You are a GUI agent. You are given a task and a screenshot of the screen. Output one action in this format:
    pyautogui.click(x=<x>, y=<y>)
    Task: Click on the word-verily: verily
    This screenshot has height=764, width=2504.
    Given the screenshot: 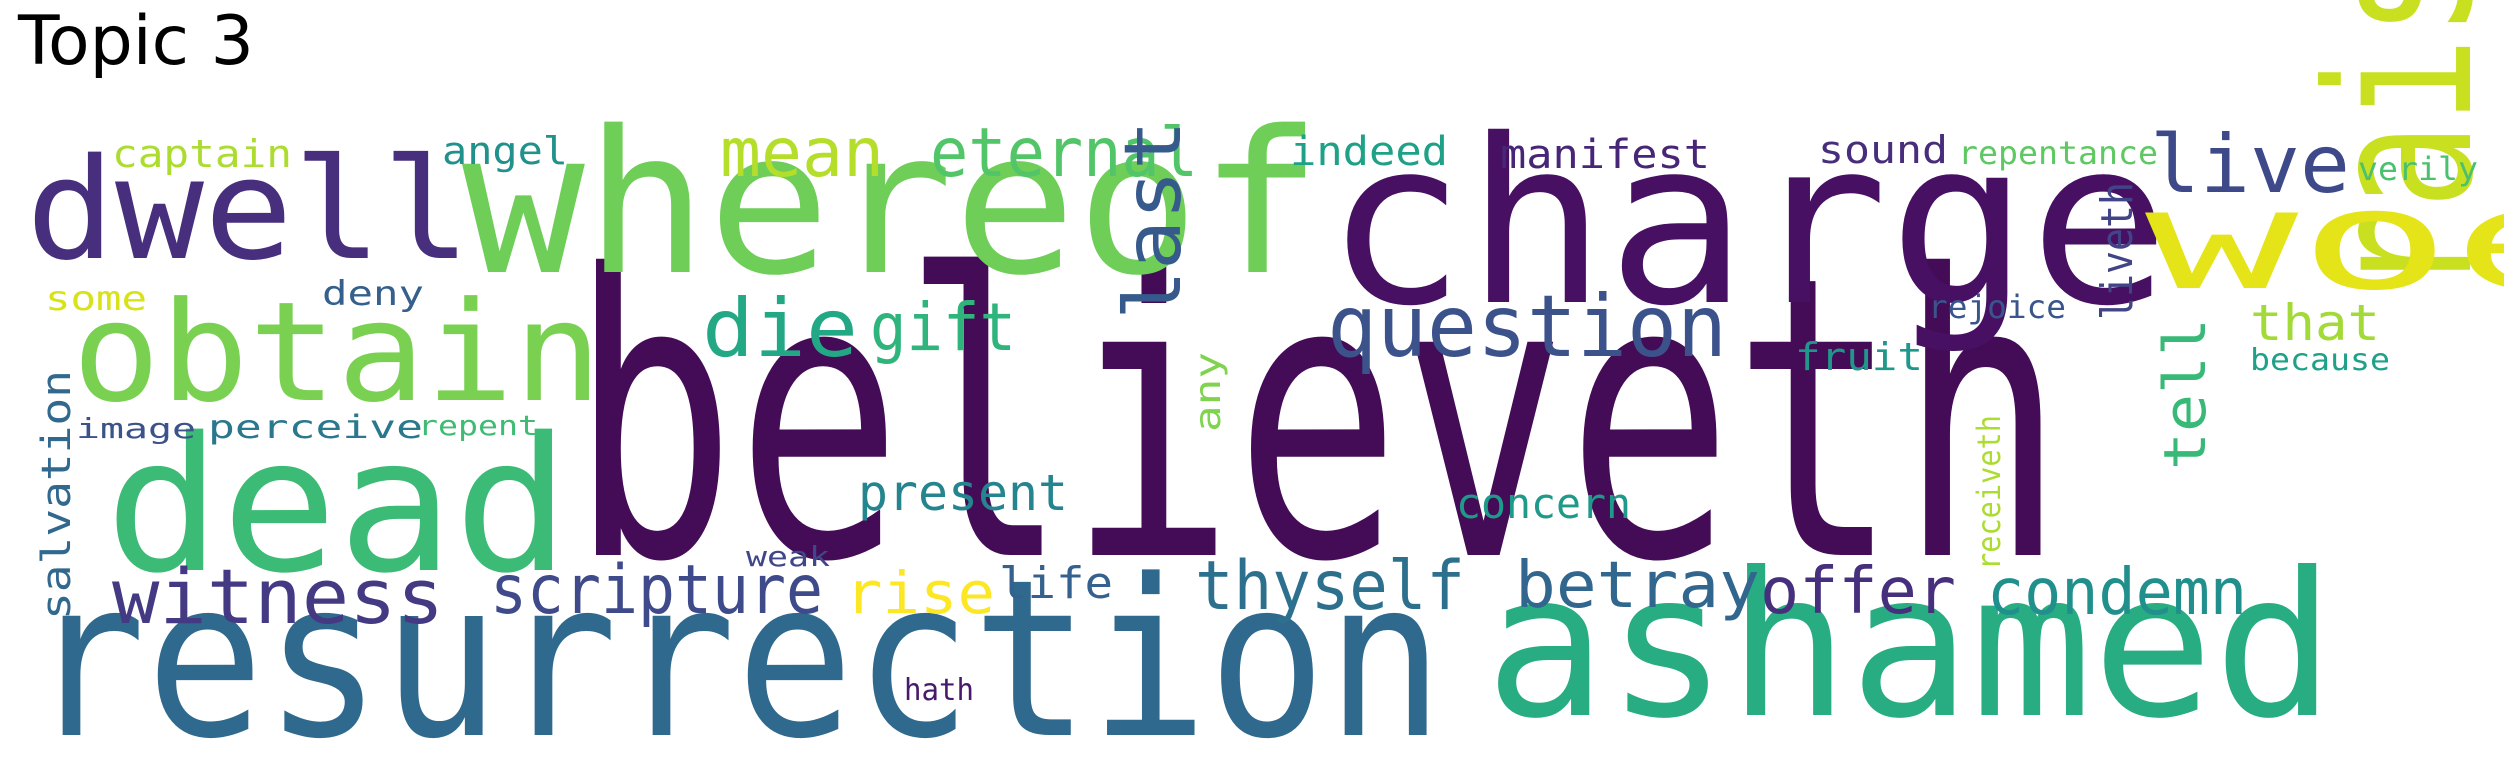 What is the action you would take?
    pyautogui.click(x=2418, y=169)
    